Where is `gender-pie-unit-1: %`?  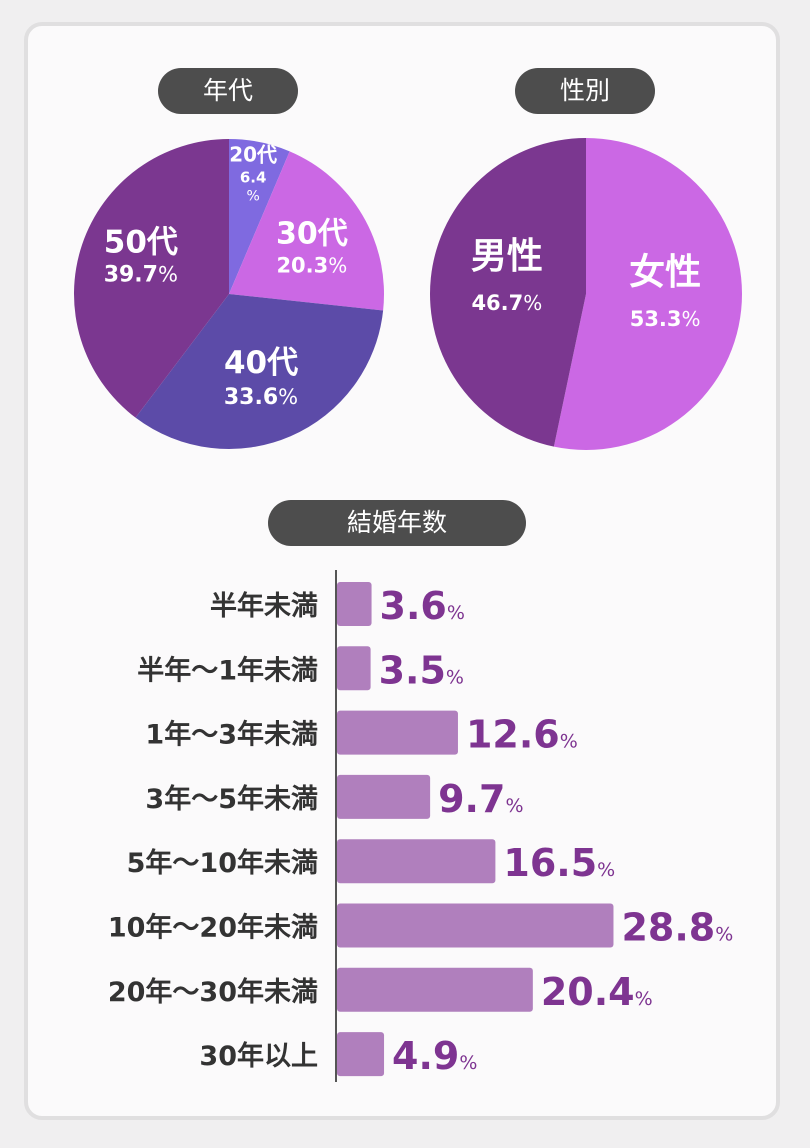
gender-pie-unit-1: % is located at coordinates (532, 303).